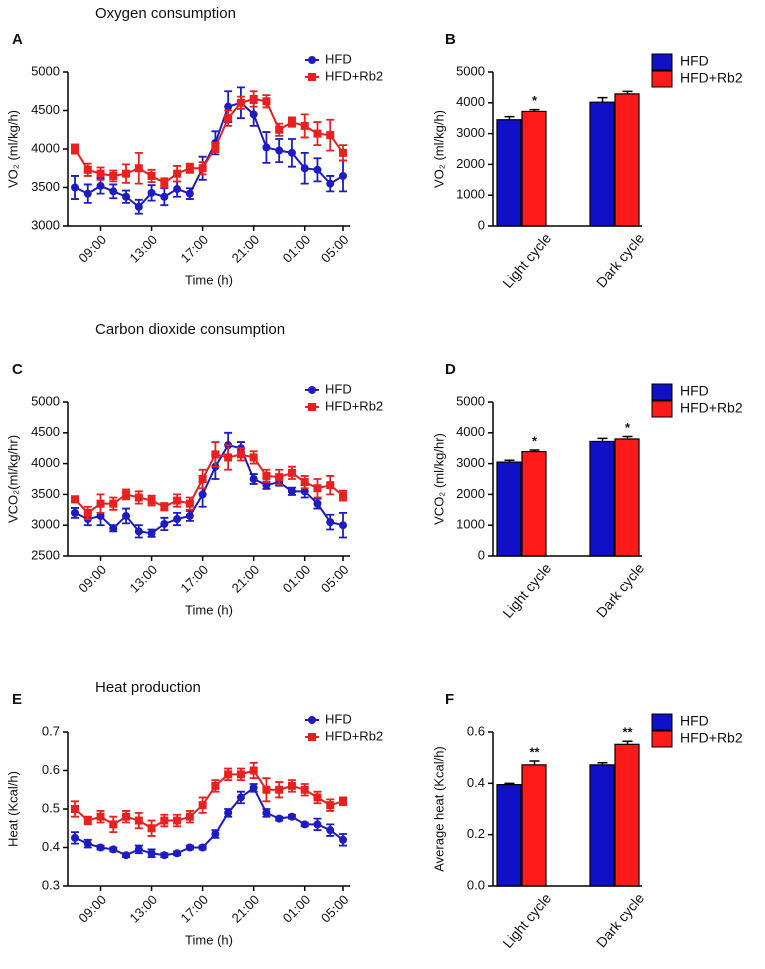  Describe the element at coordinates (438, 479) in the screenshot. I see `y-axis-label: VCO₂ (ml/kg/hr)` at that location.